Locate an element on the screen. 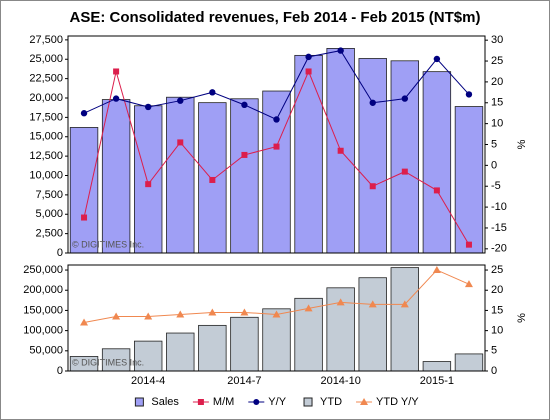 This screenshot has height=420, width=550. legend-item: M/M is located at coordinates (213, 402).